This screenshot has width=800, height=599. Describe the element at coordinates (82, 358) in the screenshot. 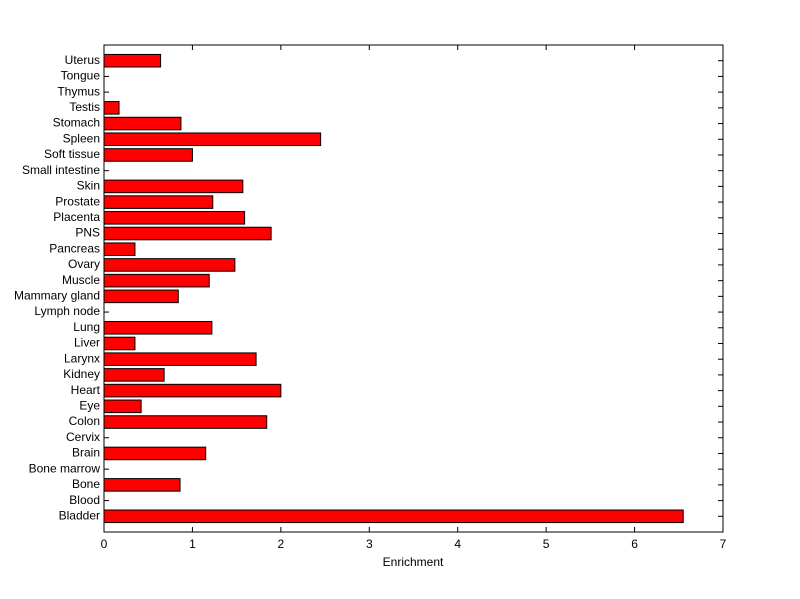

I see `y-tick-label: Larynx` at that location.